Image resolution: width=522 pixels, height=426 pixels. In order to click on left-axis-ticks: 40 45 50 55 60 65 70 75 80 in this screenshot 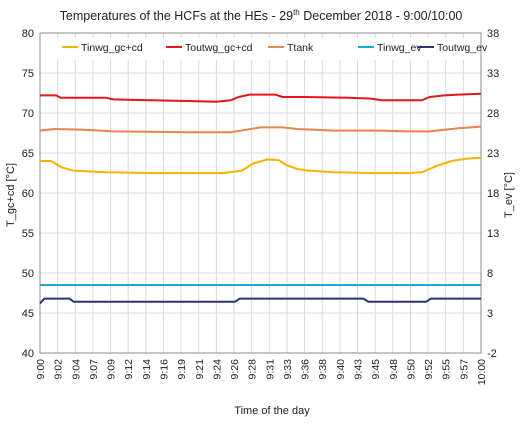, I will do `click(28, 194)`.